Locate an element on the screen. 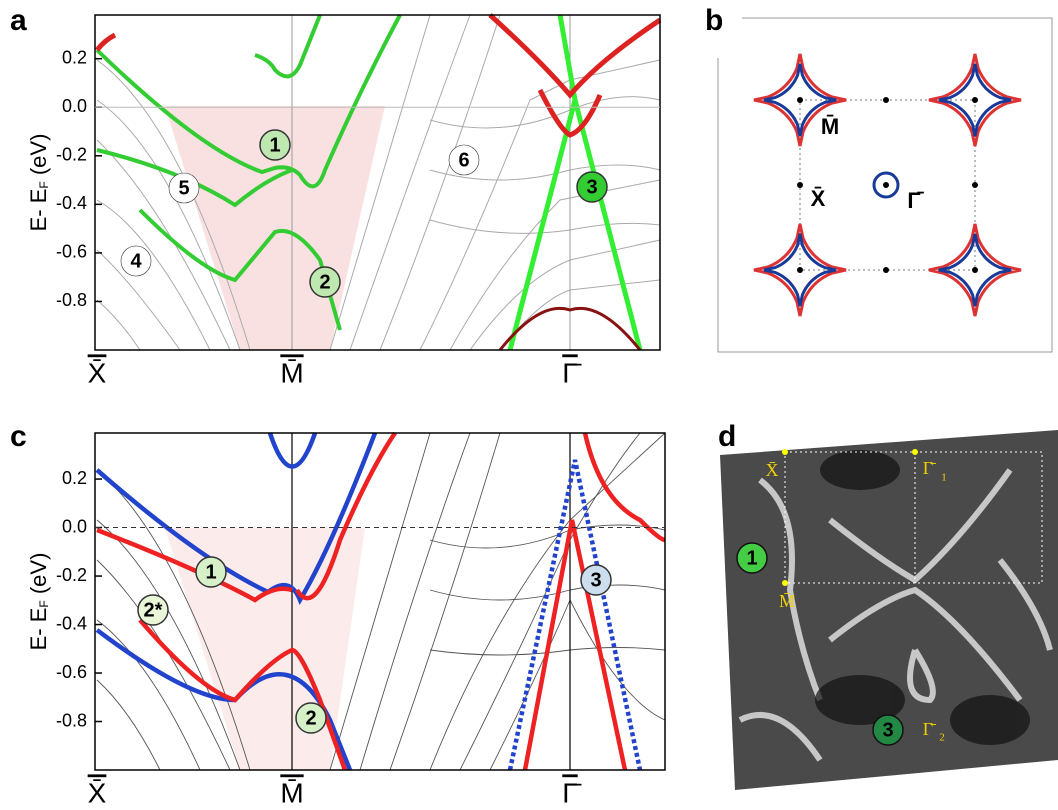  panel-letter: d is located at coordinates (727, 436).